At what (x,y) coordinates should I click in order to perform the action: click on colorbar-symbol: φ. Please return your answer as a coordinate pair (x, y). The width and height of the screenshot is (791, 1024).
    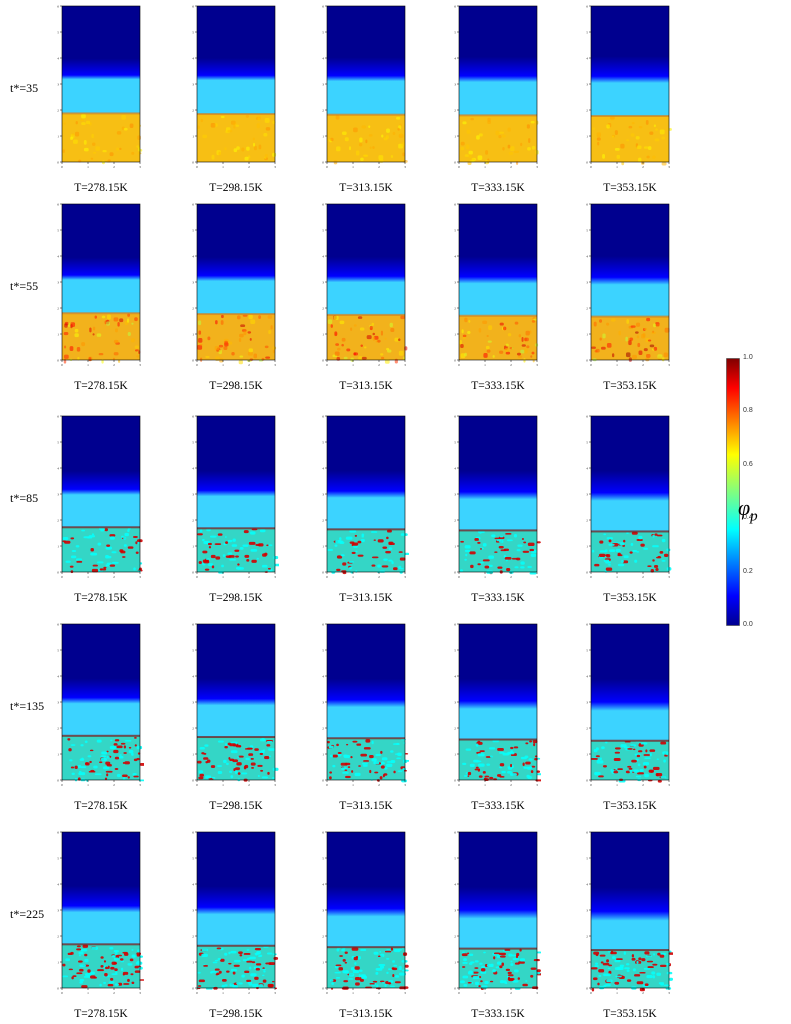
    Looking at the image, I should click on (744, 507).